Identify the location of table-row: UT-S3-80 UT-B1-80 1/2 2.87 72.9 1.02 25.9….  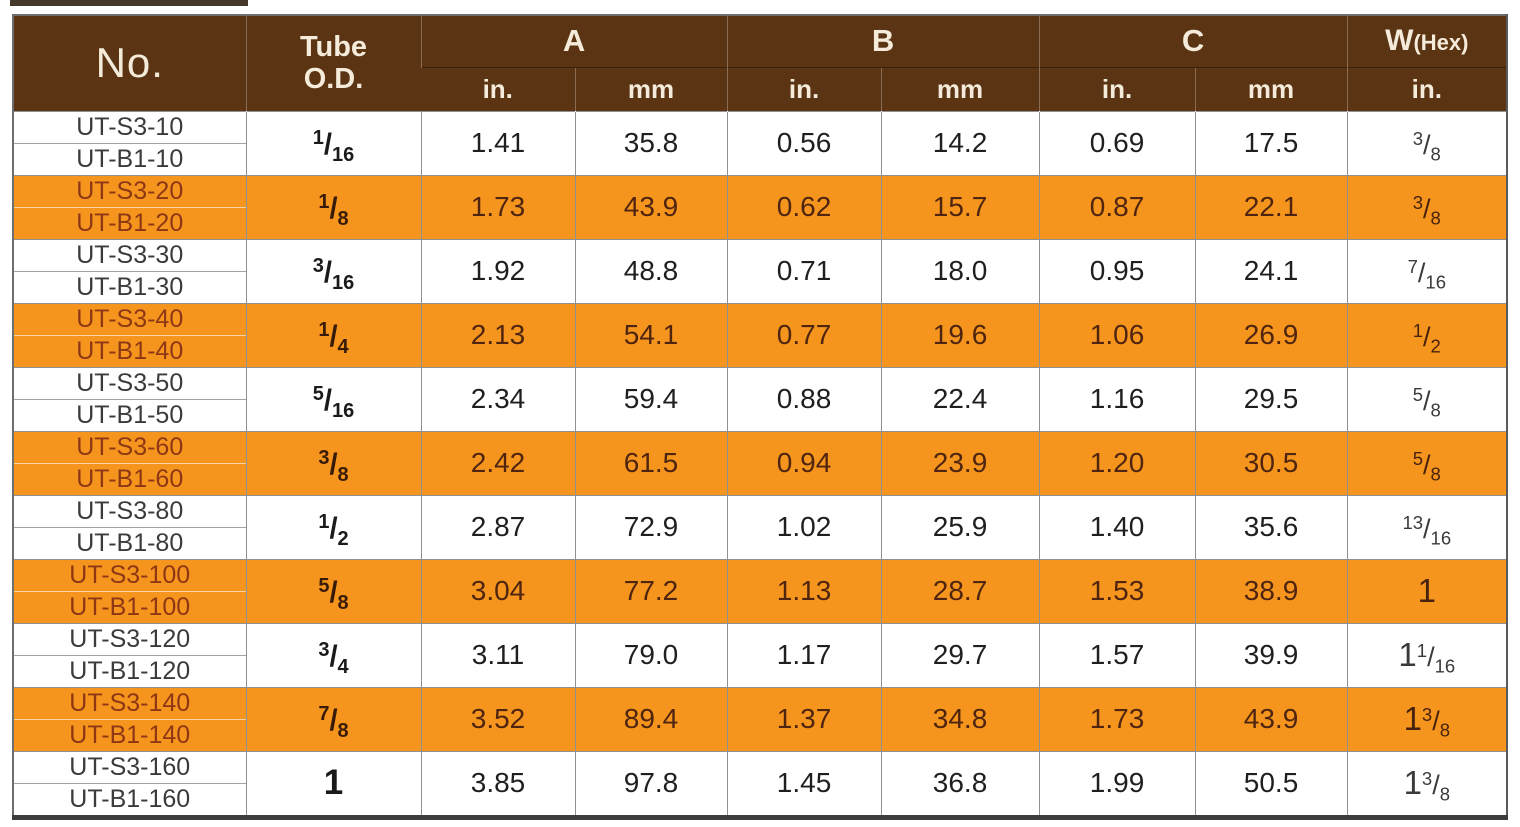
(760, 527).